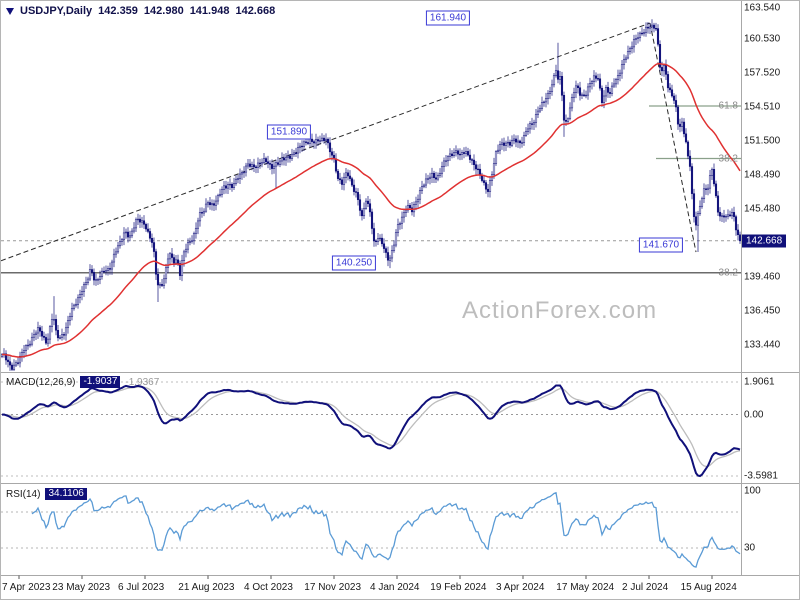 This screenshot has width=800, height=600. What do you see at coordinates (762, 73) in the screenshot?
I see `price-axis-label: 157.520` at bounding box center [762, 73].